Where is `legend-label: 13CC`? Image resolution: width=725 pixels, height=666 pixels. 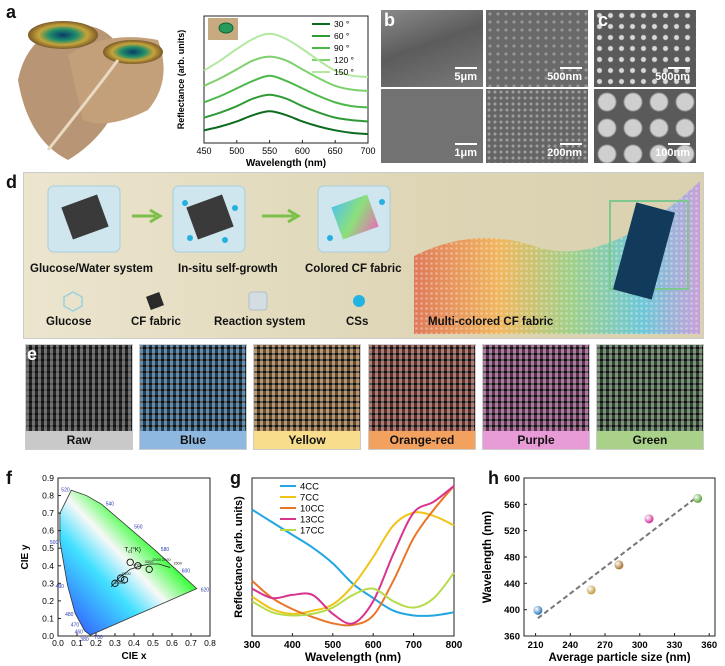 legend-label: 13CC is located at coordinates (312, 520).